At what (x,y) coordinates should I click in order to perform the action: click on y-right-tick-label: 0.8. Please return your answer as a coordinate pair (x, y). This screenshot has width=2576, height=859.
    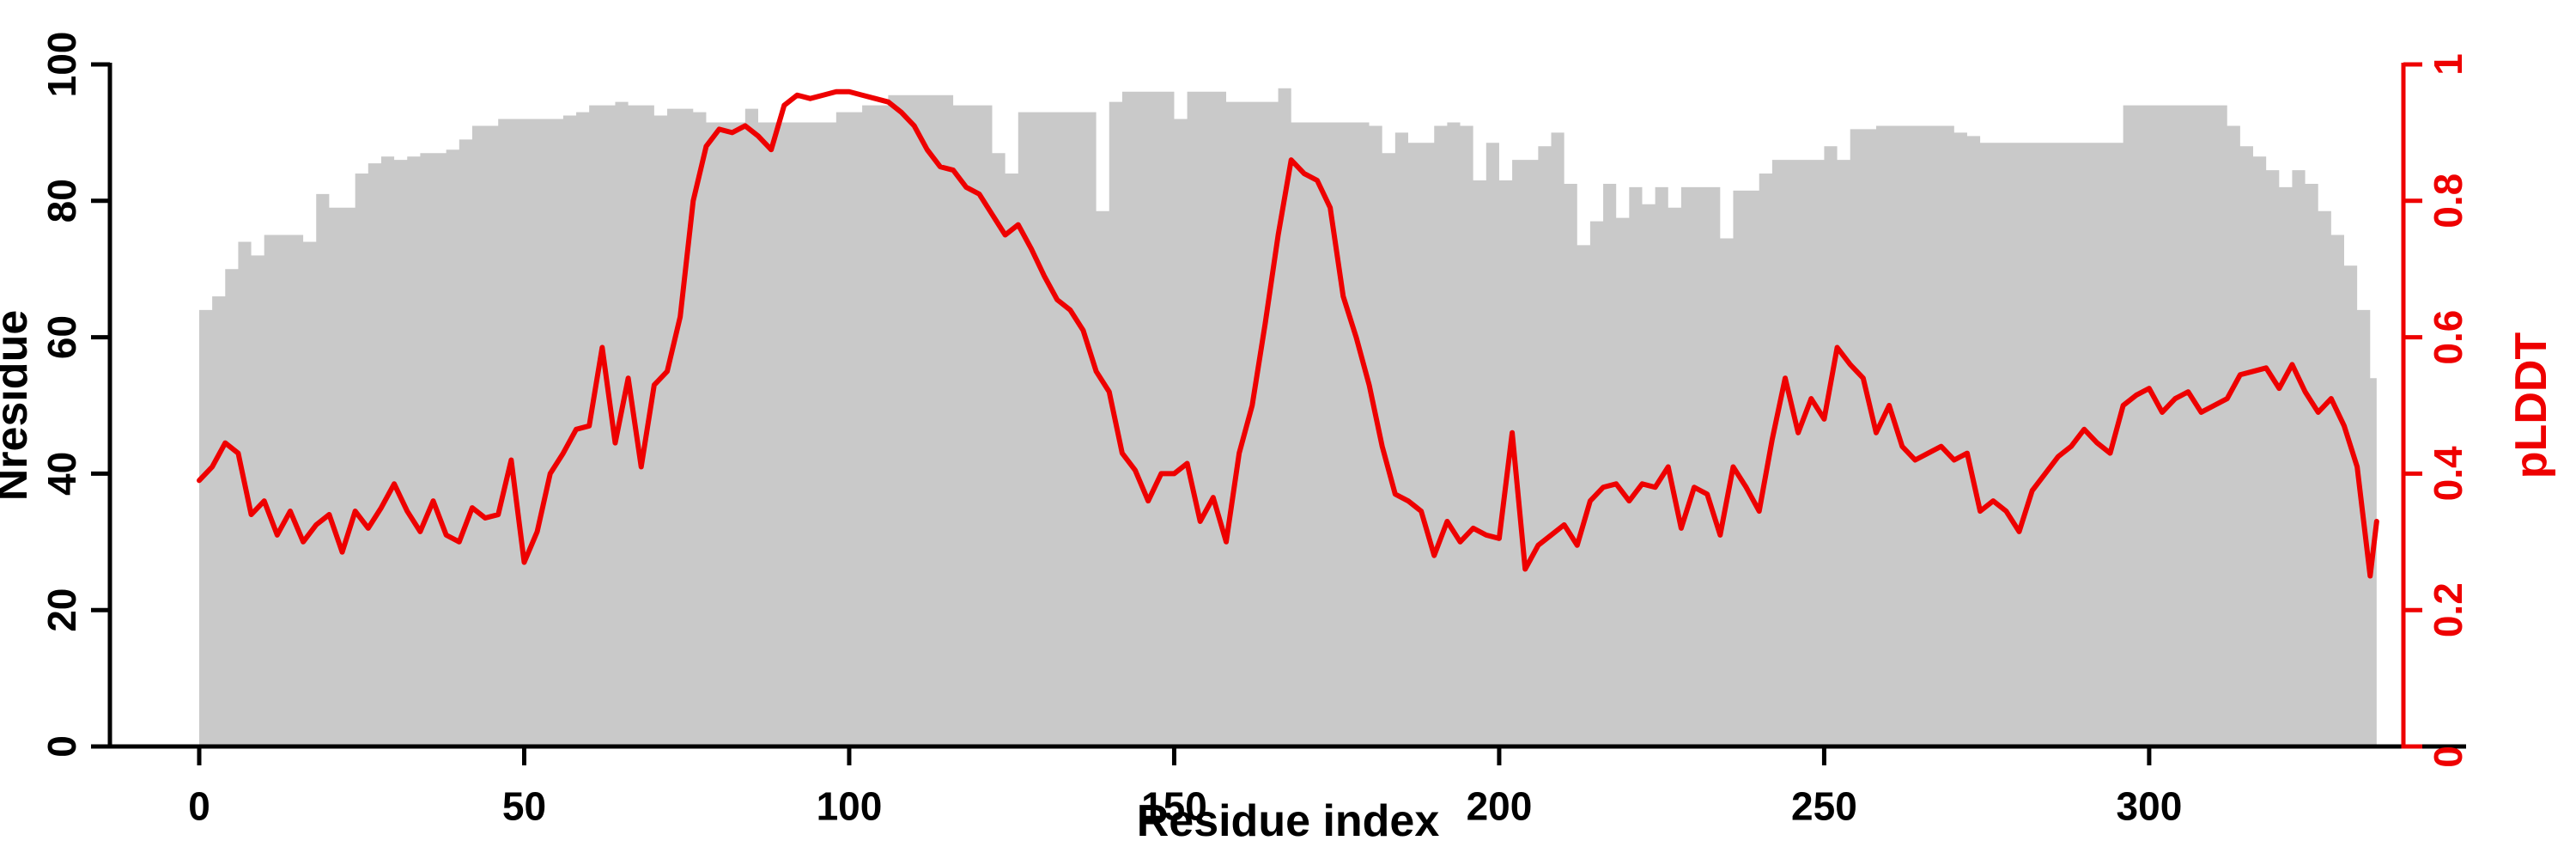
    Looking at the image, I should click on (2448, 201).